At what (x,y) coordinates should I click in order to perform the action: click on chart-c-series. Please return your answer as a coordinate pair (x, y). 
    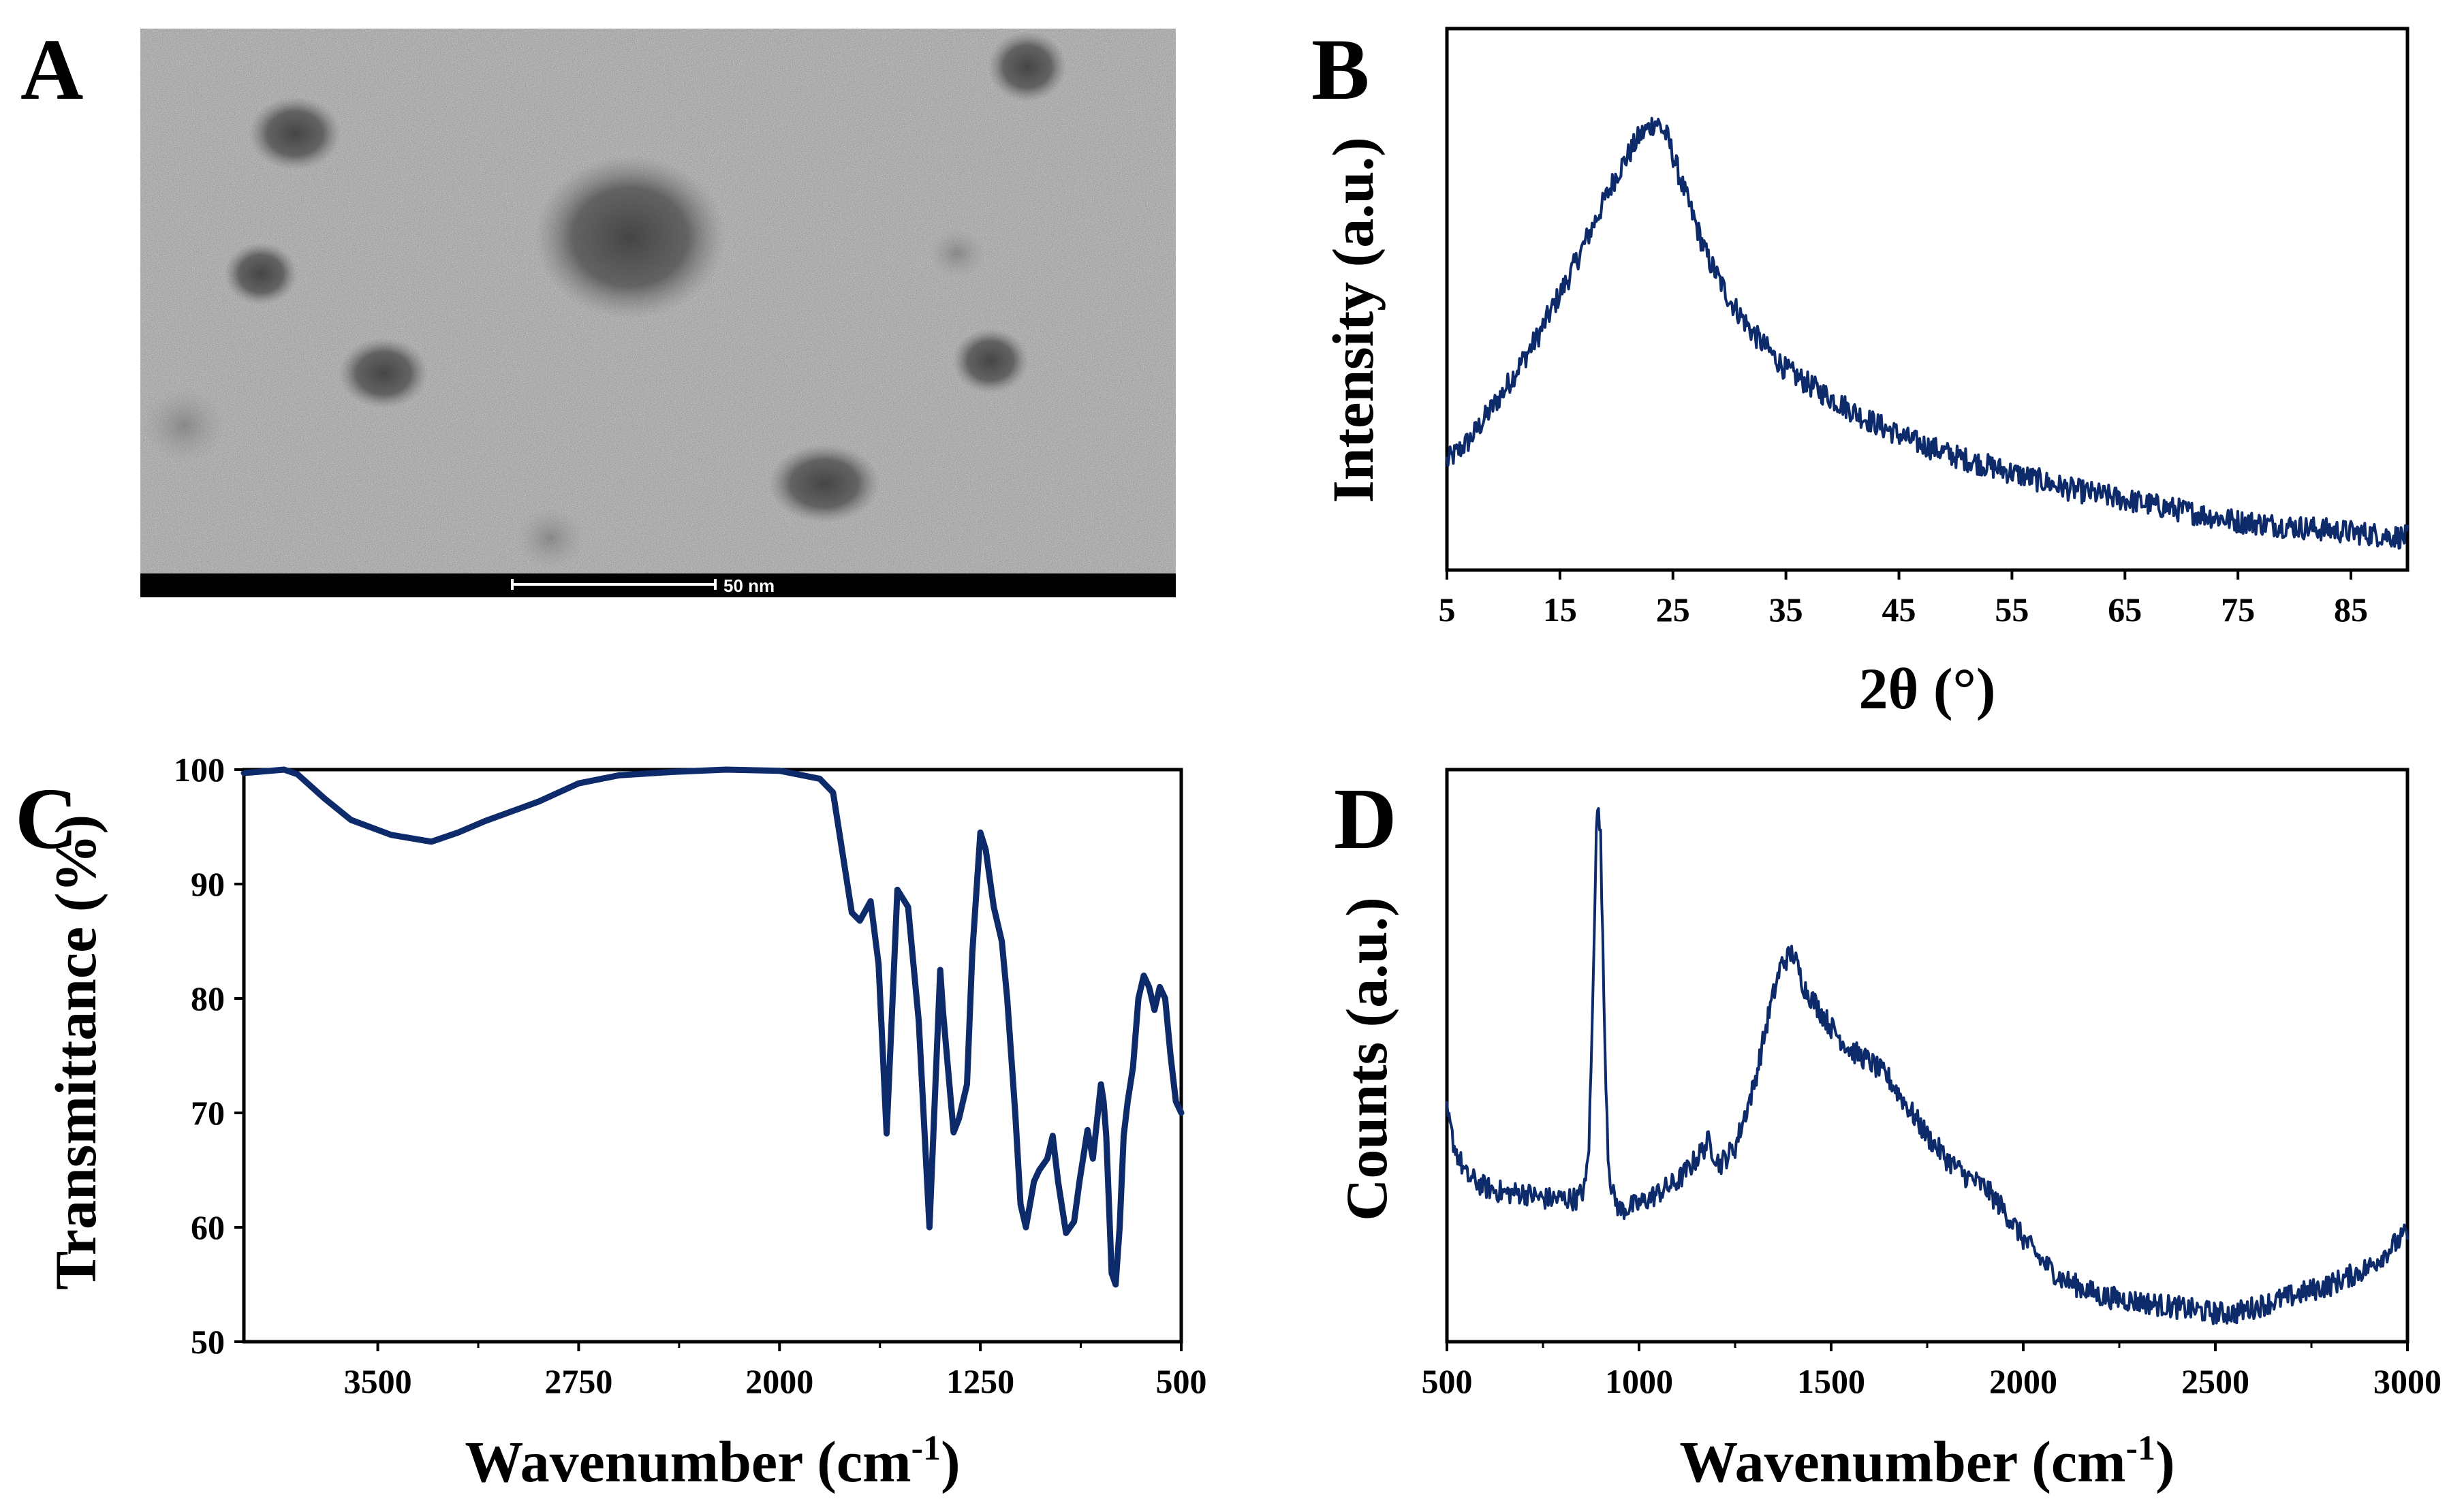
    Looking at the image, I should click on (712, 1027).